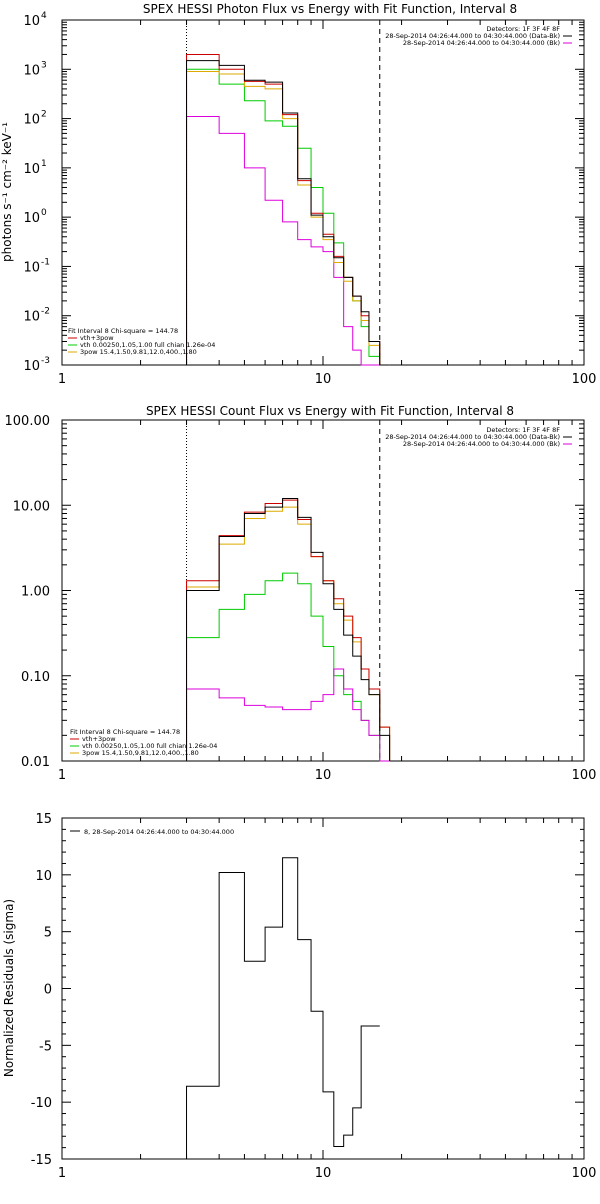 Image resolution: width=600 pixels, height=1204 pixels. I want to click on panel1-ytick-exponent: 1, so click(44, 164).